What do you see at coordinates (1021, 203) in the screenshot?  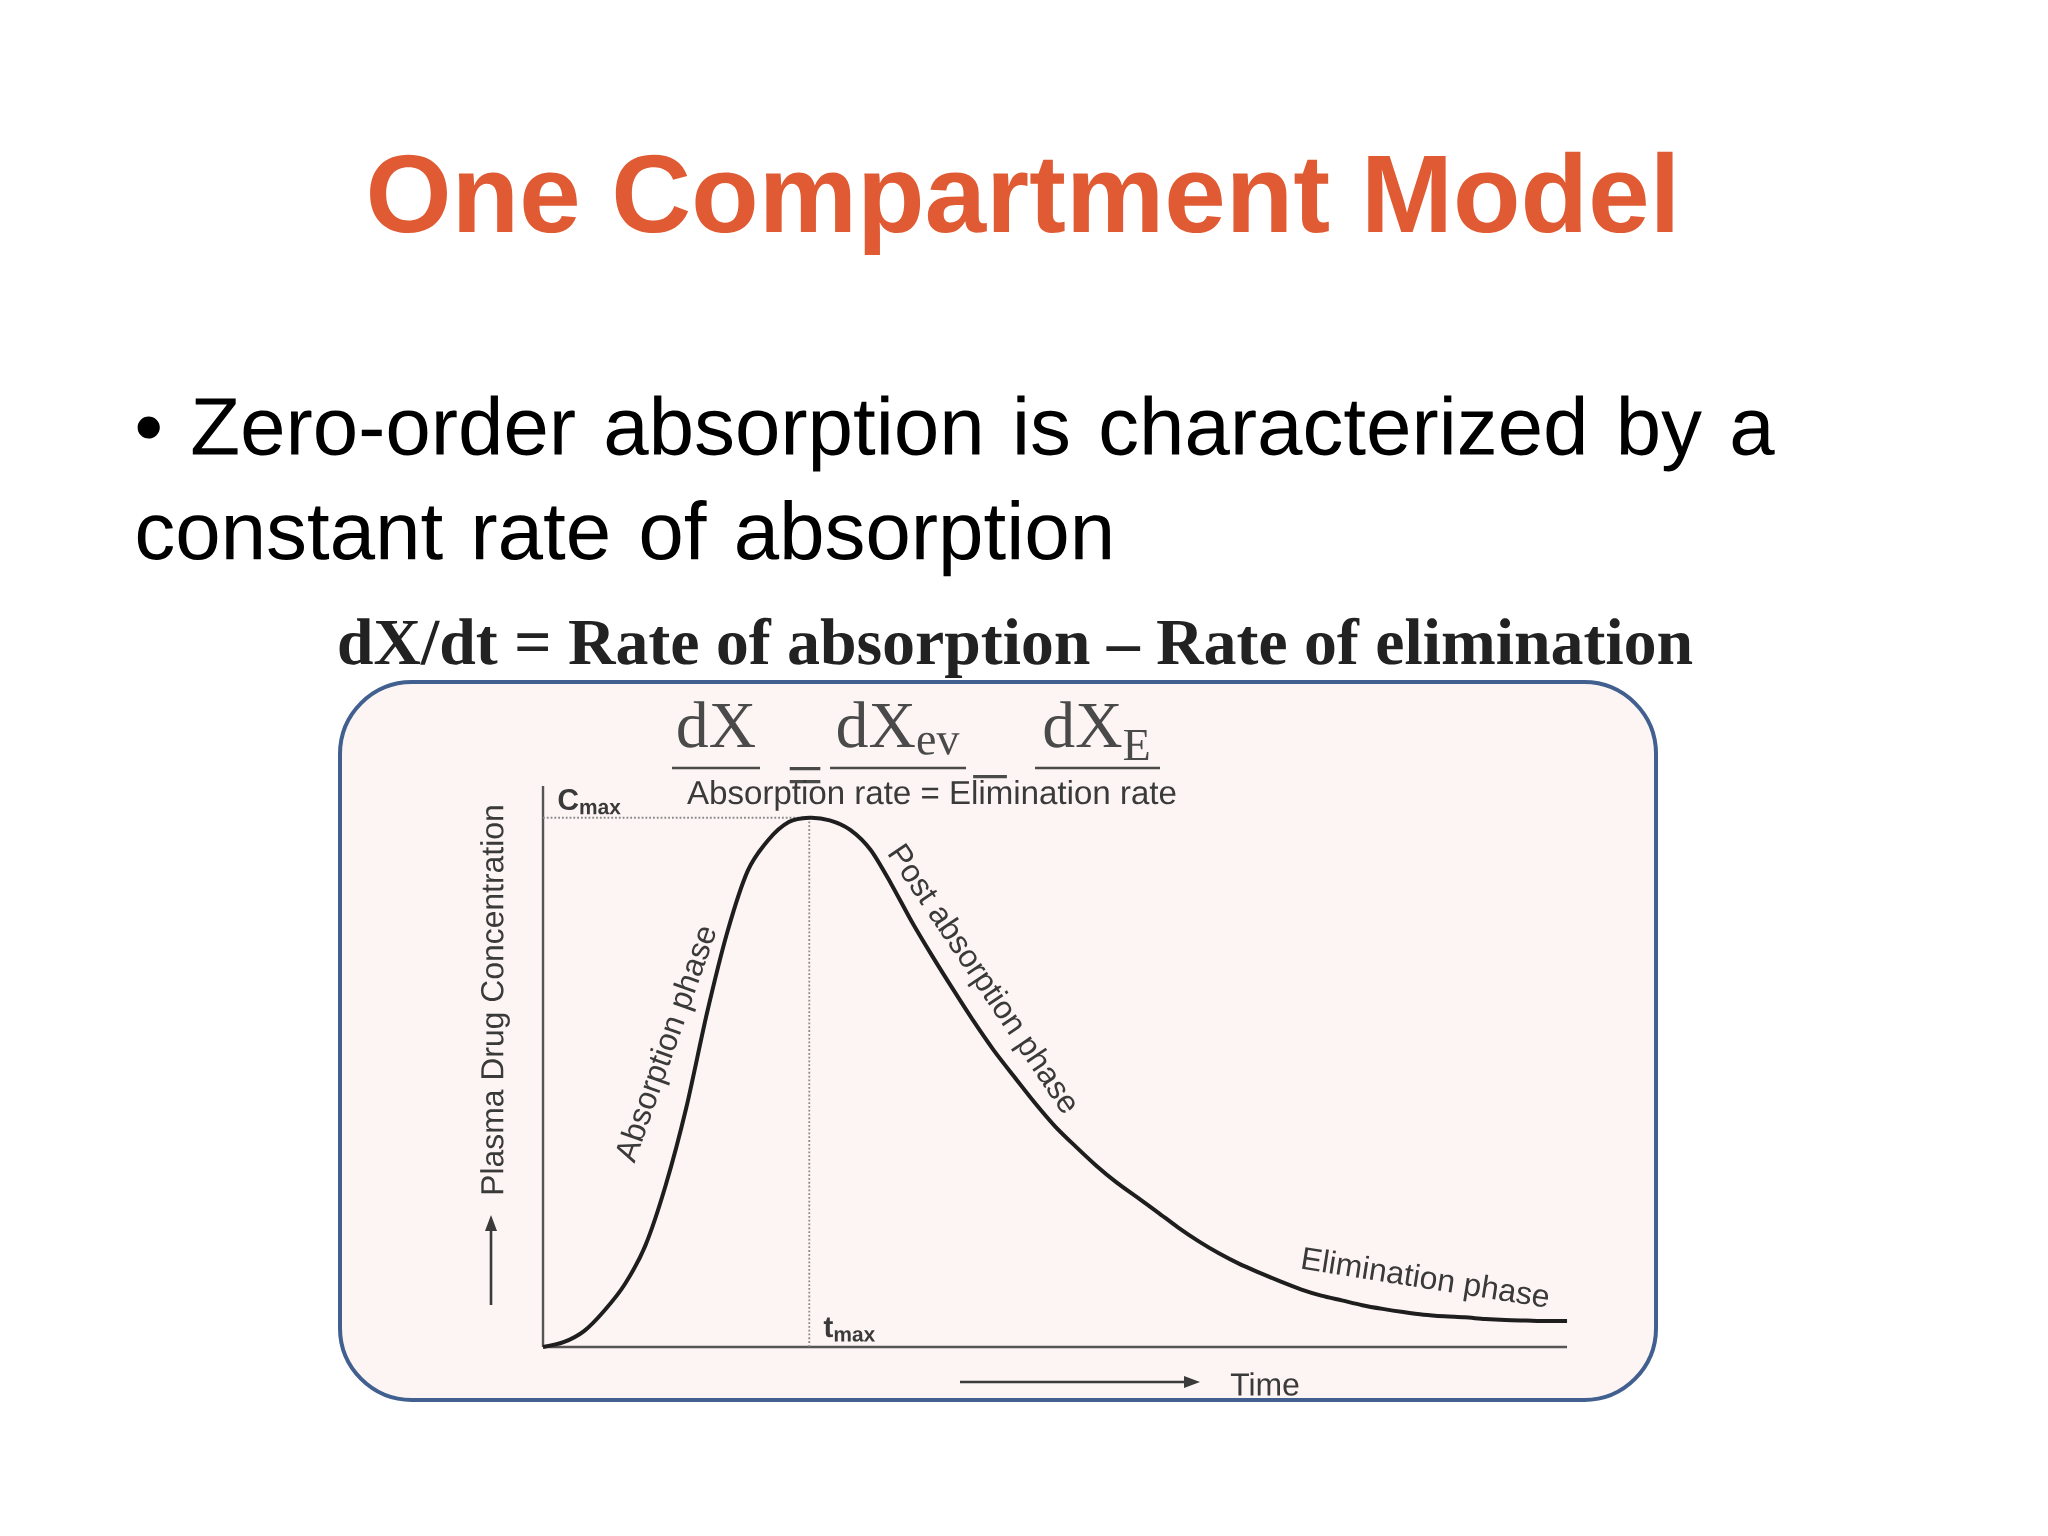 I see `chart-title: One Compartment Model` at bounding box center [1021, 203].